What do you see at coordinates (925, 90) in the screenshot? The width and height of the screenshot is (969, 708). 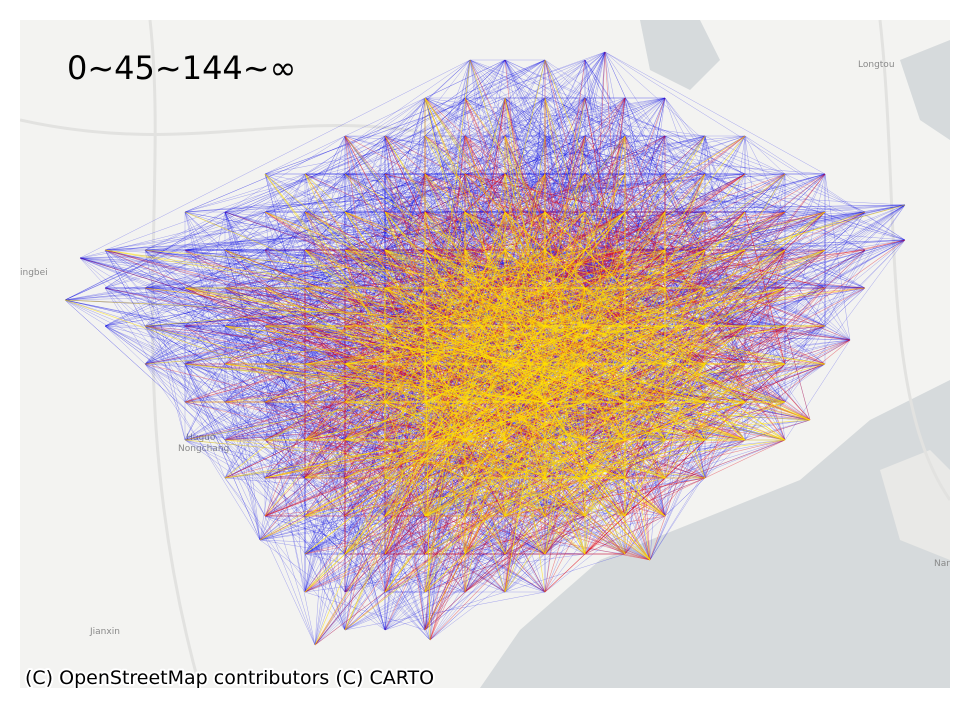 I see `water` at bounding box center [925, 90].